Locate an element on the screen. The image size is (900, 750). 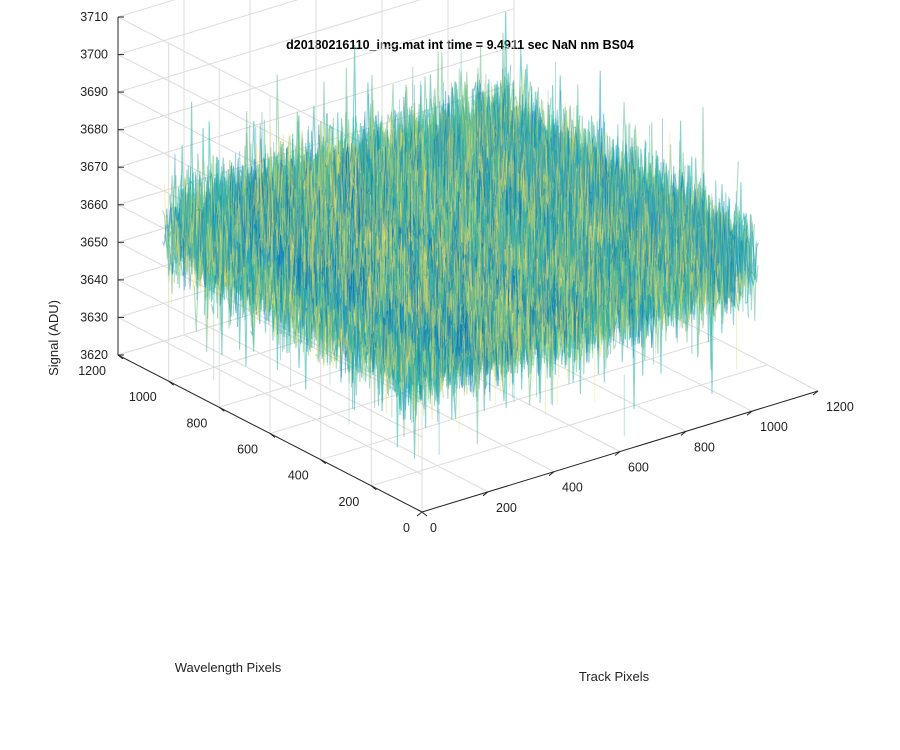
z-tick-label: 3630 is located at coordinates (94, 317).